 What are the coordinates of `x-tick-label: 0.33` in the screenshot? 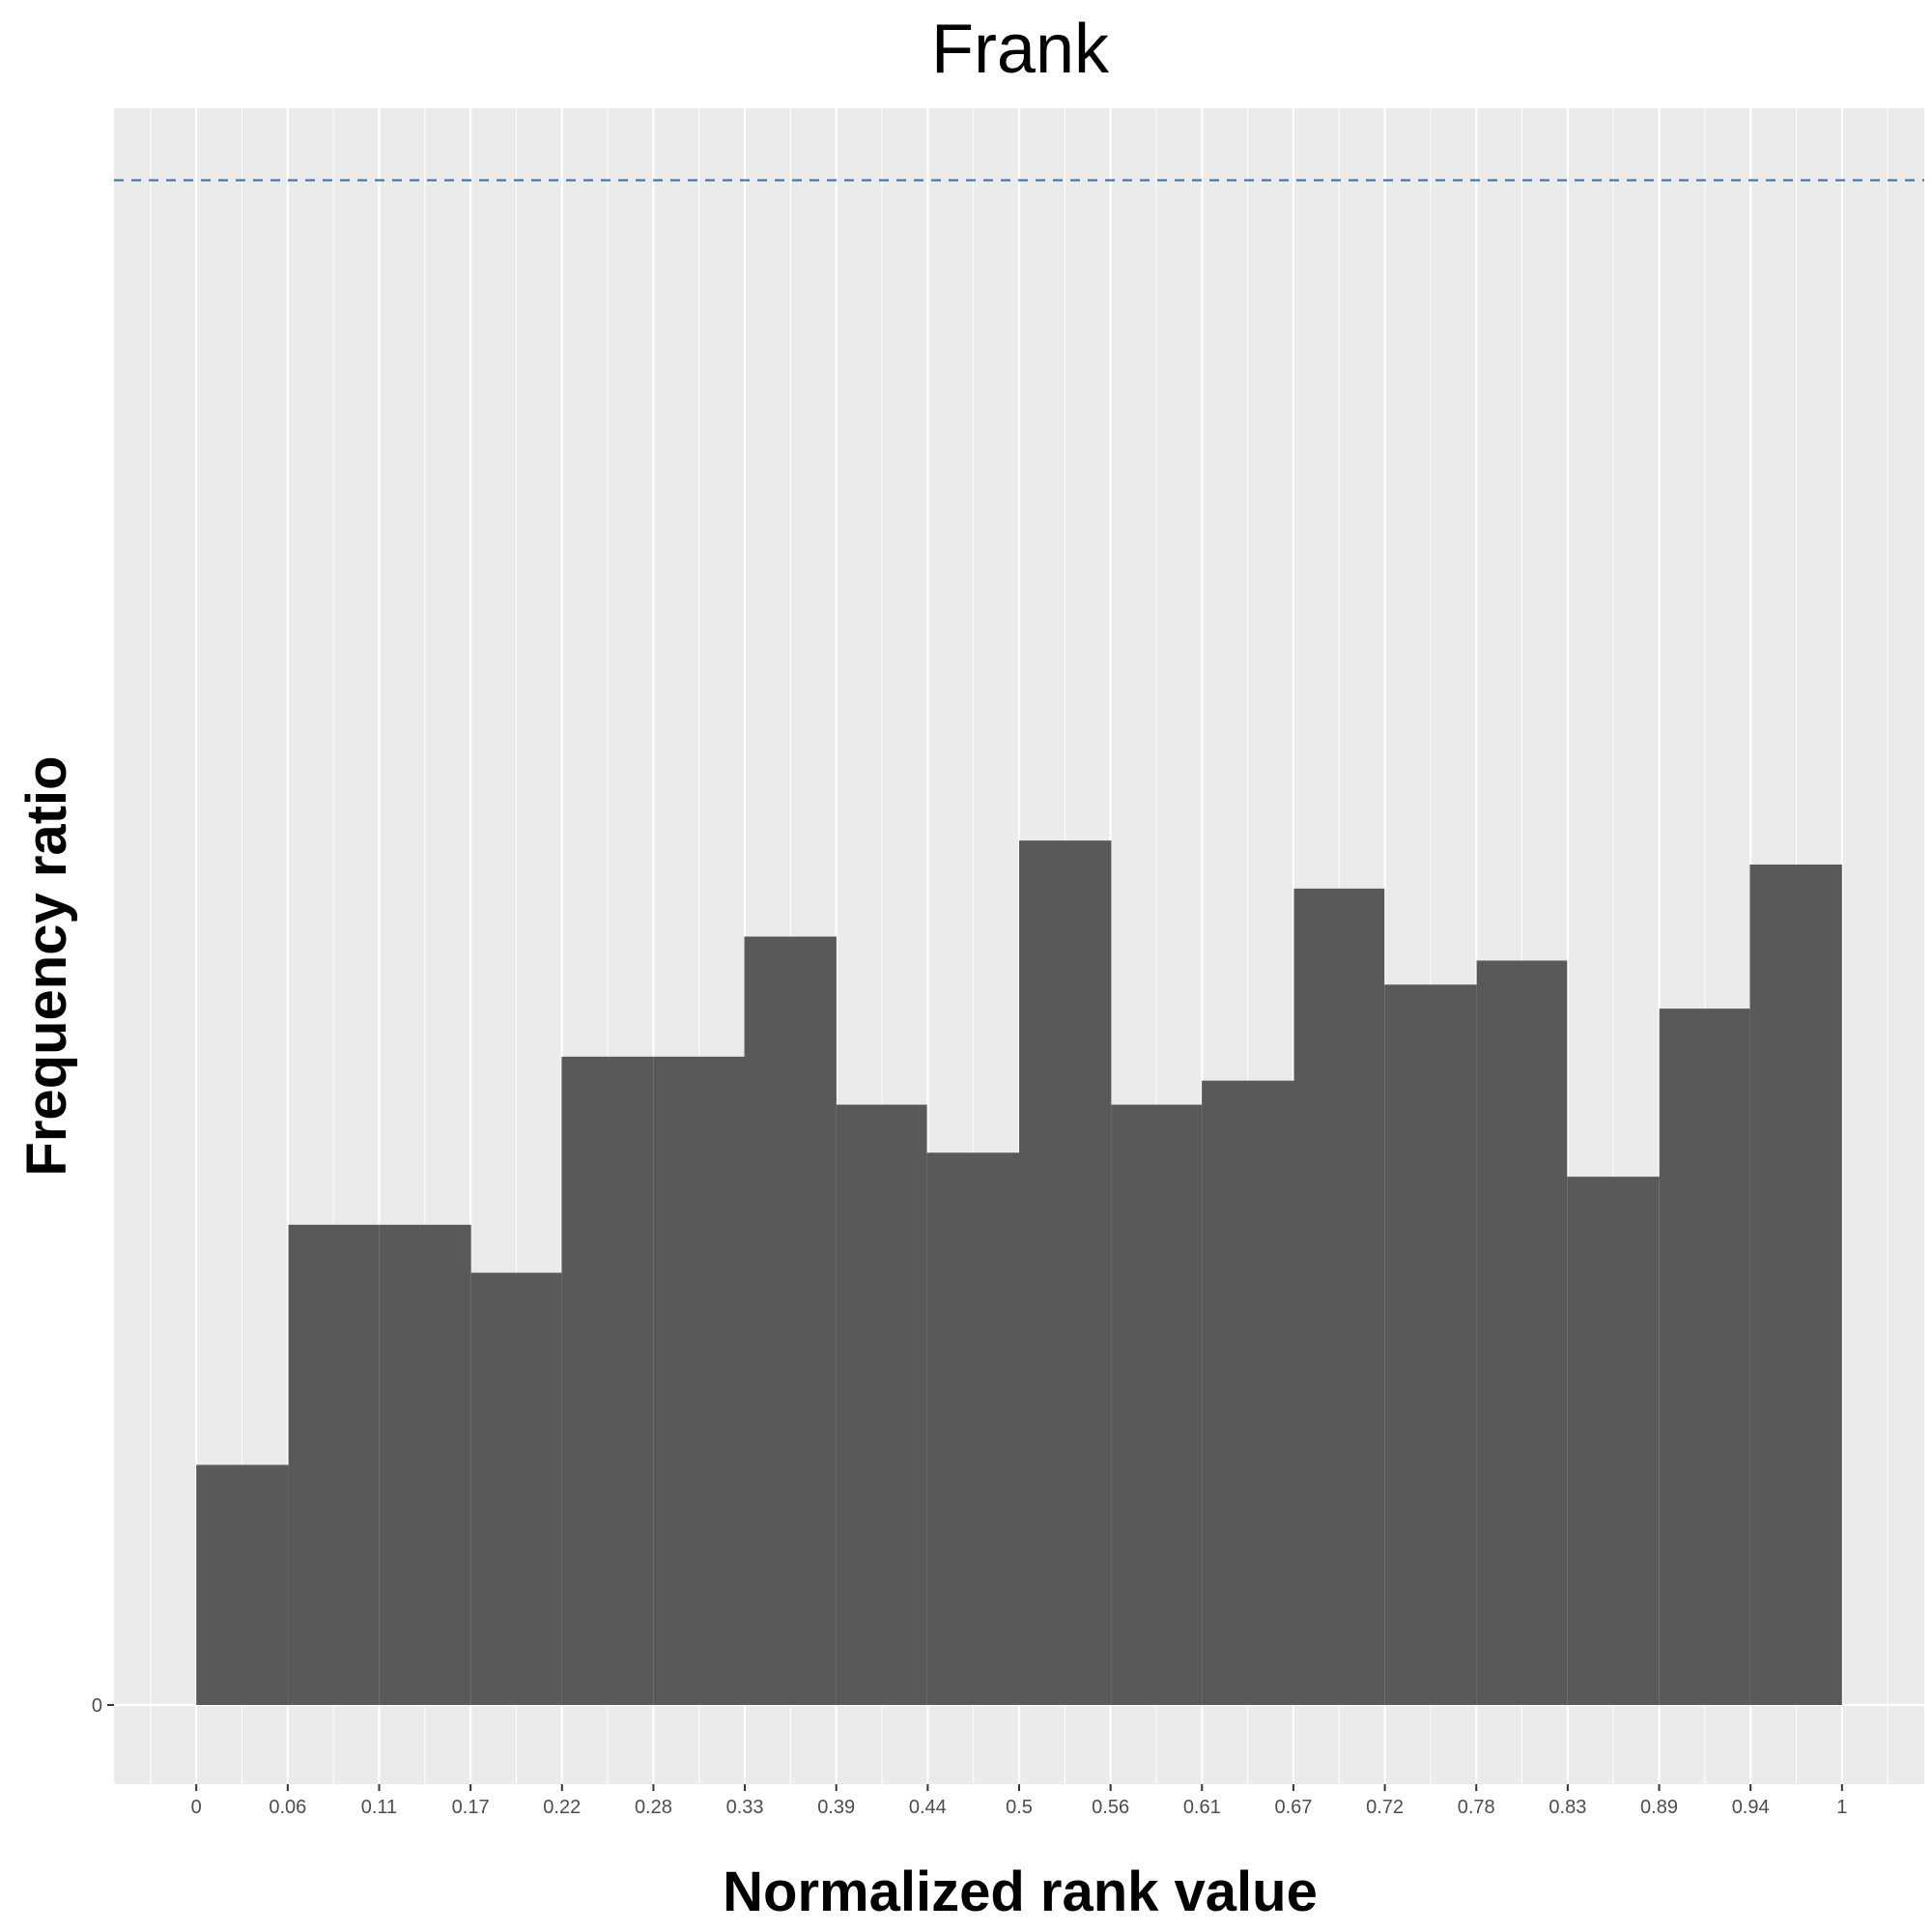 It's located at (745, 1807).